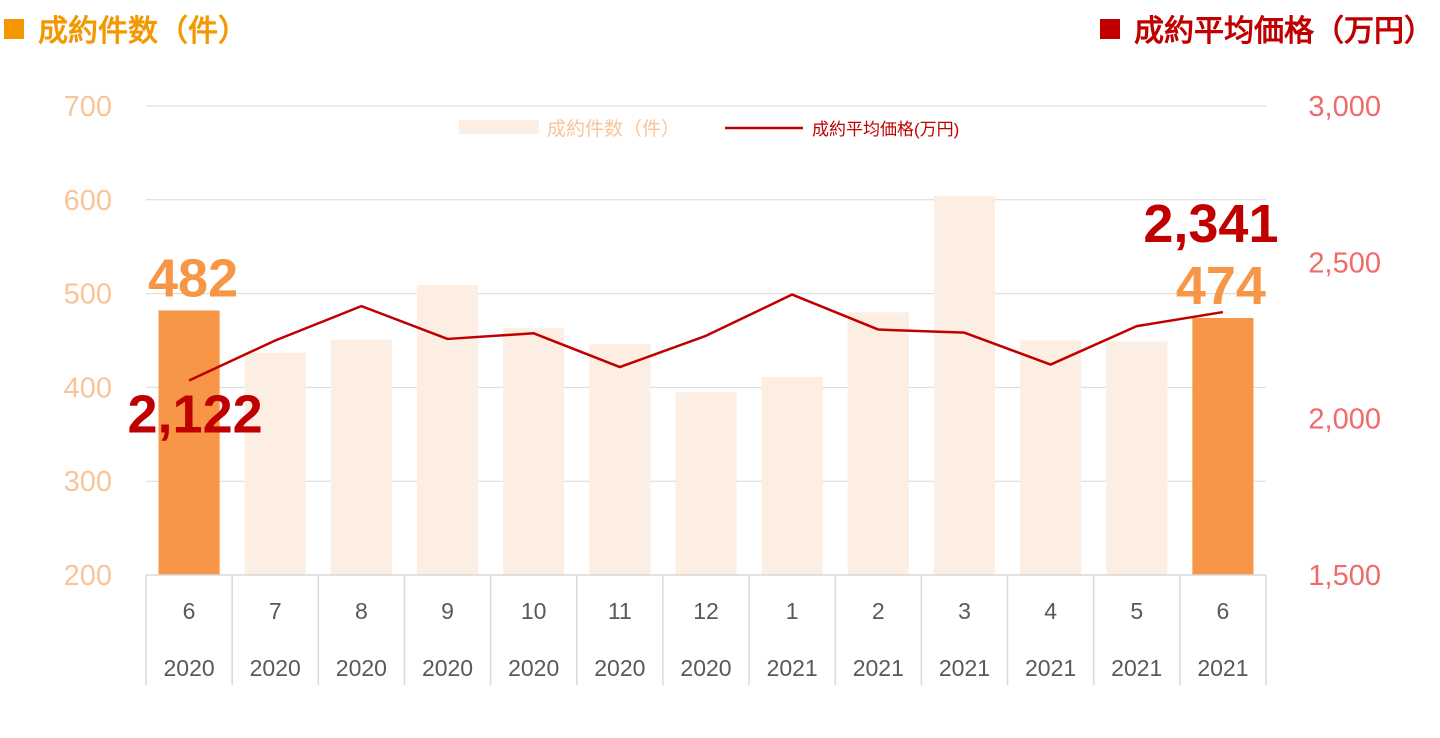 The height and width of the screenshot is (738, 1440). Describe the element at coordinates (1136, 611) in the screenshot. I see `month-label: 5` at that location.